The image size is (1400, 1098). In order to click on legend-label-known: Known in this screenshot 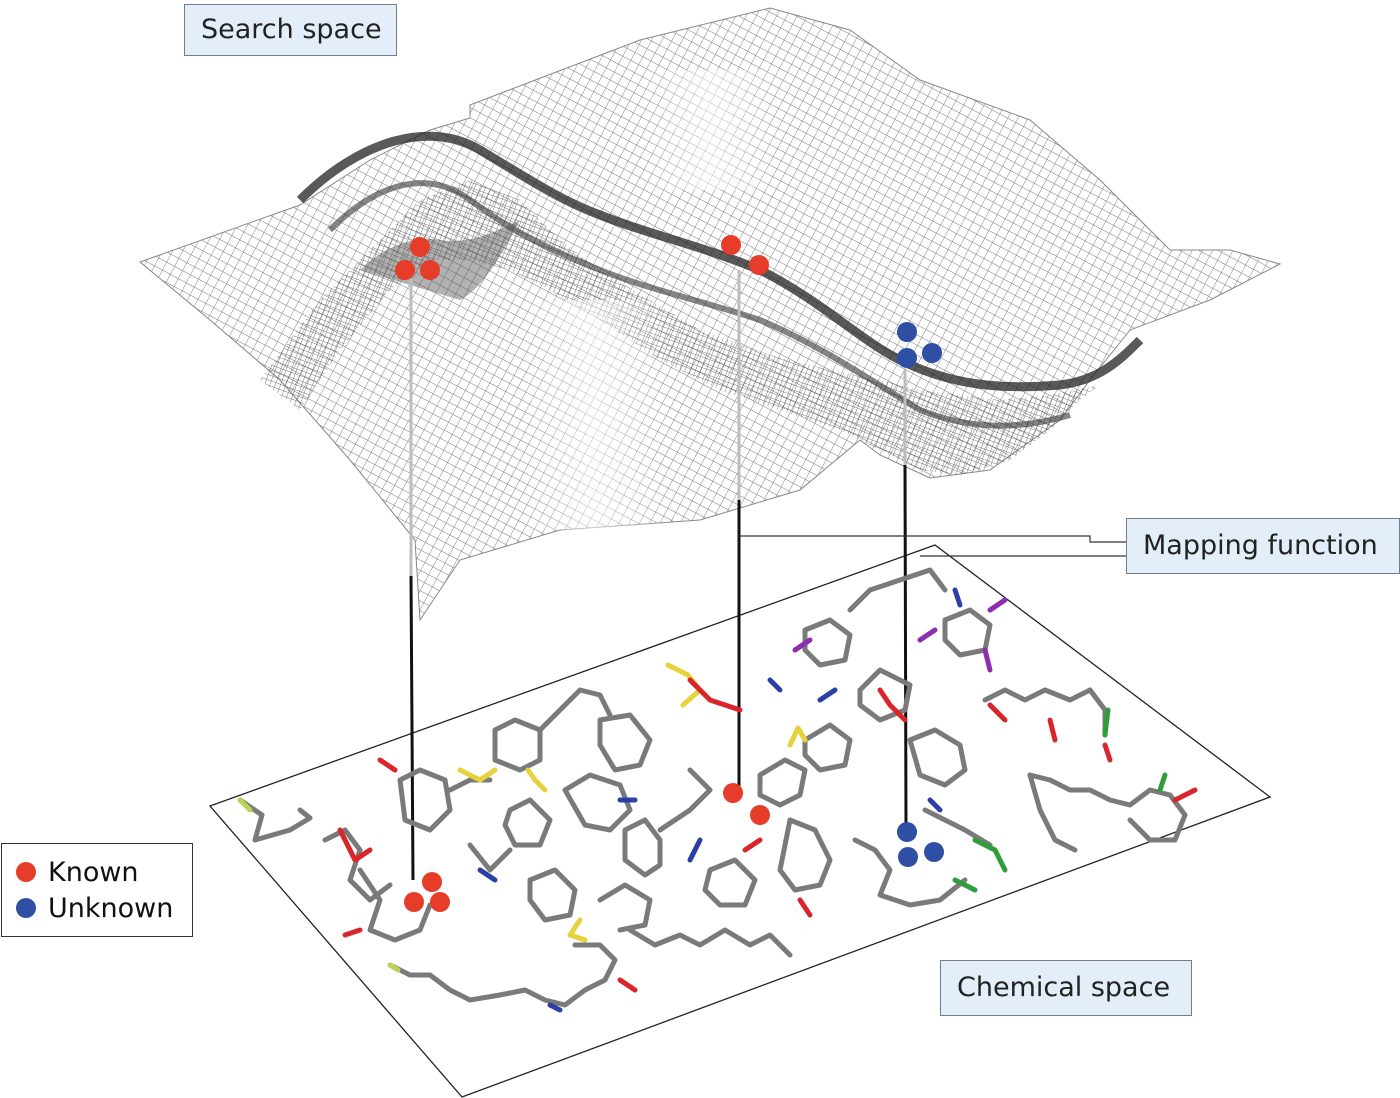, I will do `click(93, 872)`.